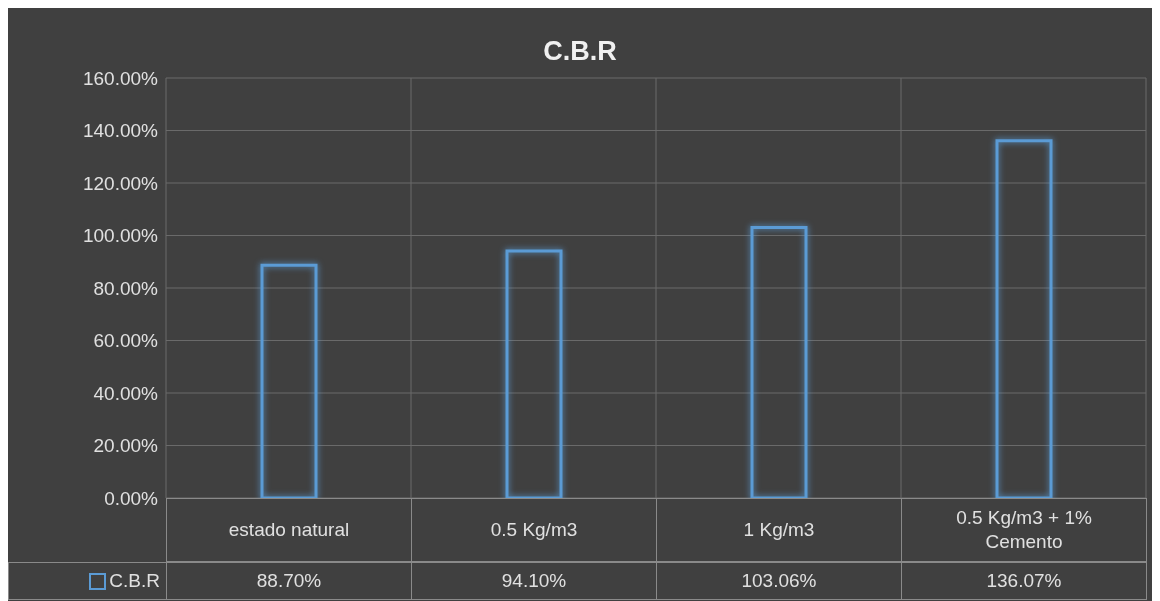 This screenshot has height=601, width=1160. Describe the element at coordinates (534, 581) in the screenshot. I see `data-label: 94.10%` at that location.